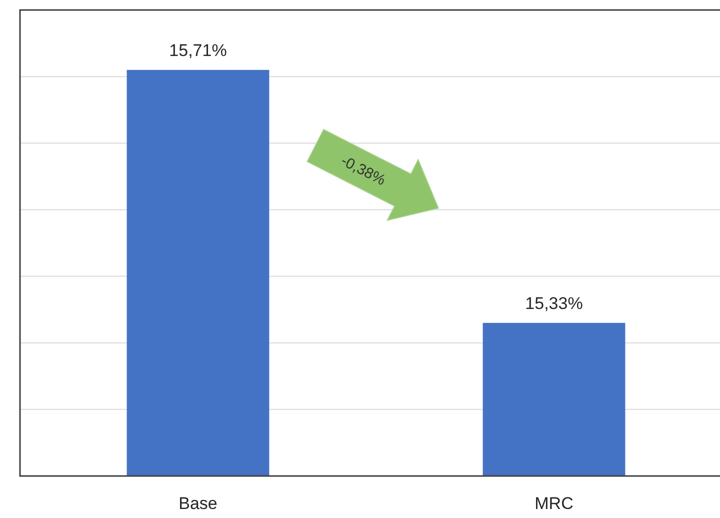 Image resolution: width=720 pixels, height=518 pixels. Describe the element at coordinates (198, 50) in the screenshot. I see `data-label: 15,71%` at that location.